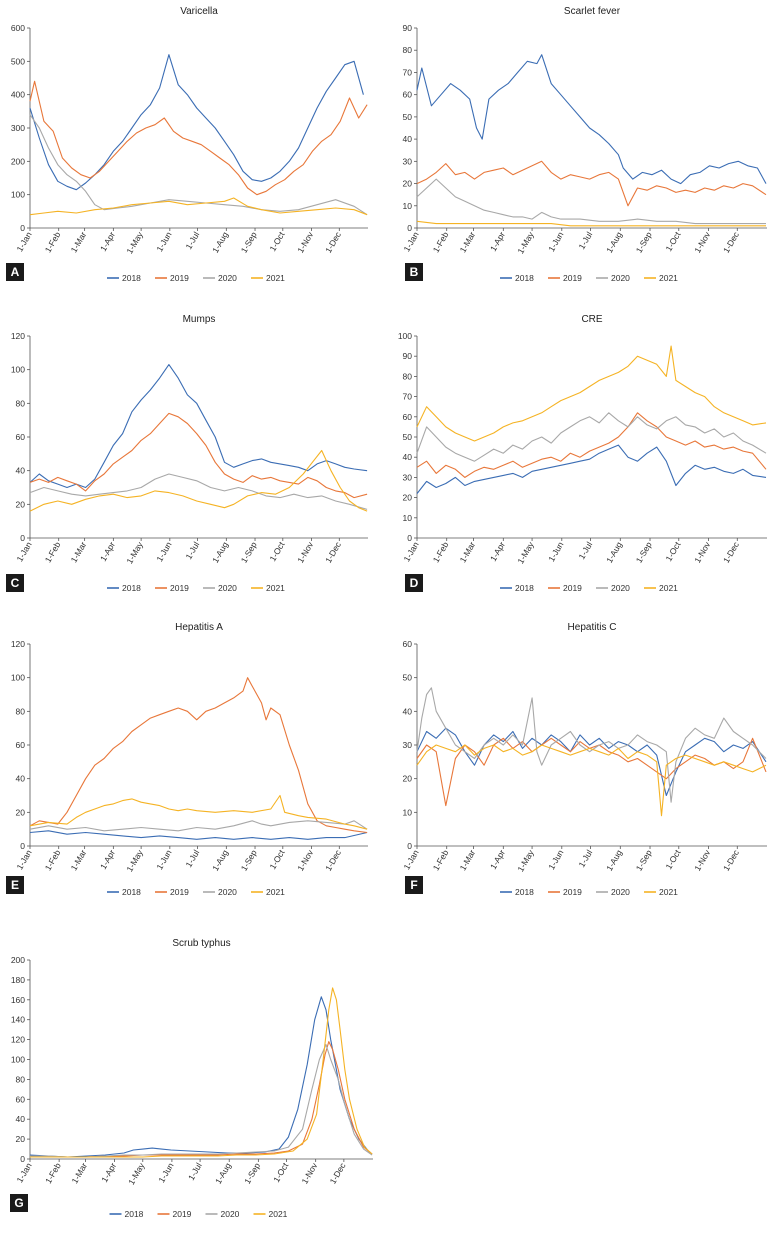 Image resolution: width=774 pixels, height=1233 pixels. What do you see at coordinates (18, 61) in the screenshot?
I see `y-tick-label: 500` at bounding box center [18, 61].